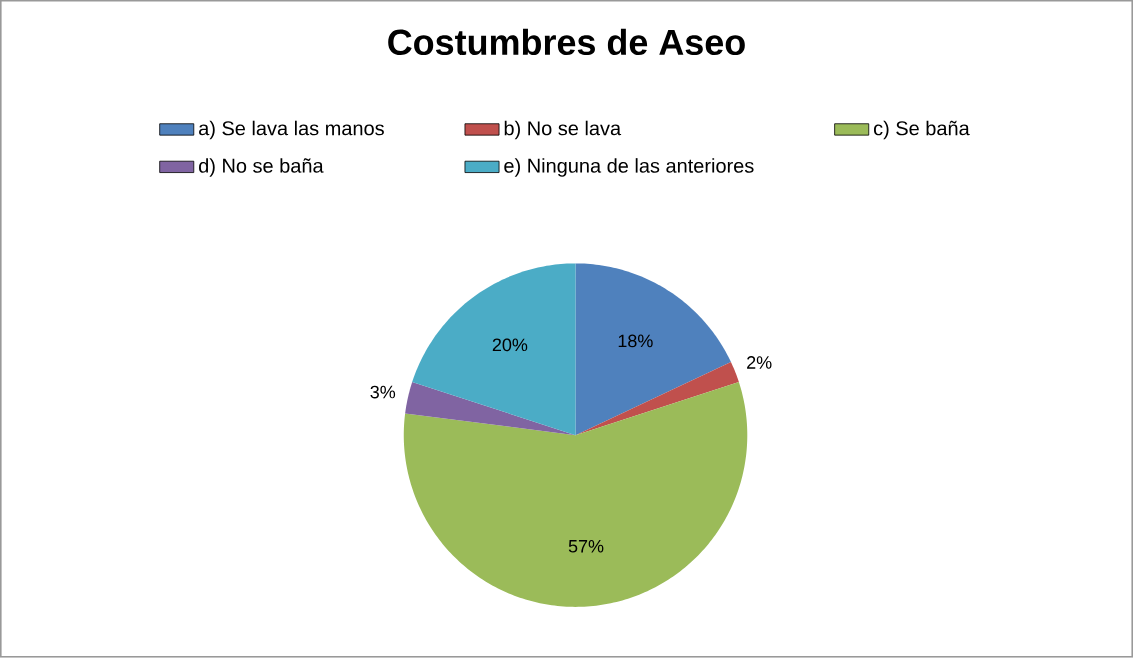  Describe the element at coordinates (383, 392) in the screenshot. I see `data-label: 3%` at that location.